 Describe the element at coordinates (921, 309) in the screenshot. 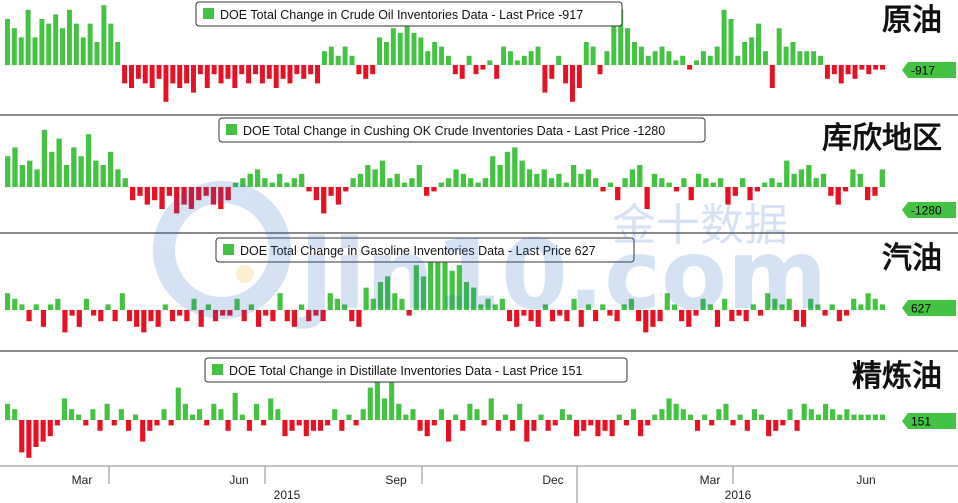

I see `svg-text: 627` at that location.